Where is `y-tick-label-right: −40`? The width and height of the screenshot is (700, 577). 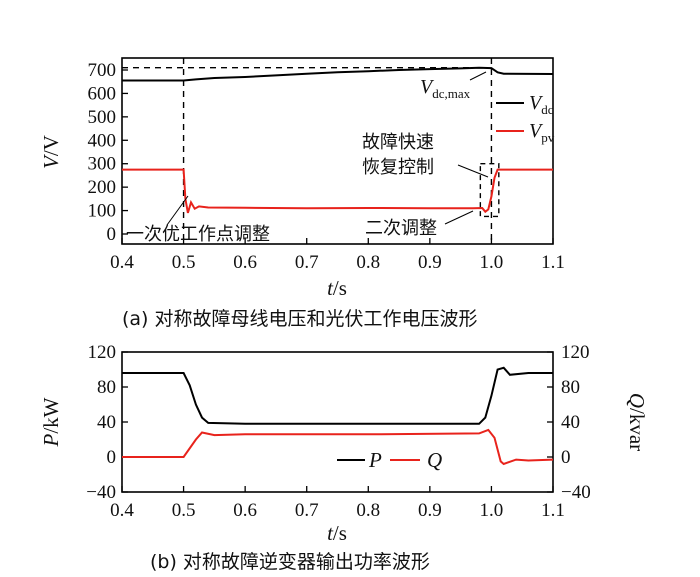 y-tick-label-right: −40 is located at coordinates (576, 492).